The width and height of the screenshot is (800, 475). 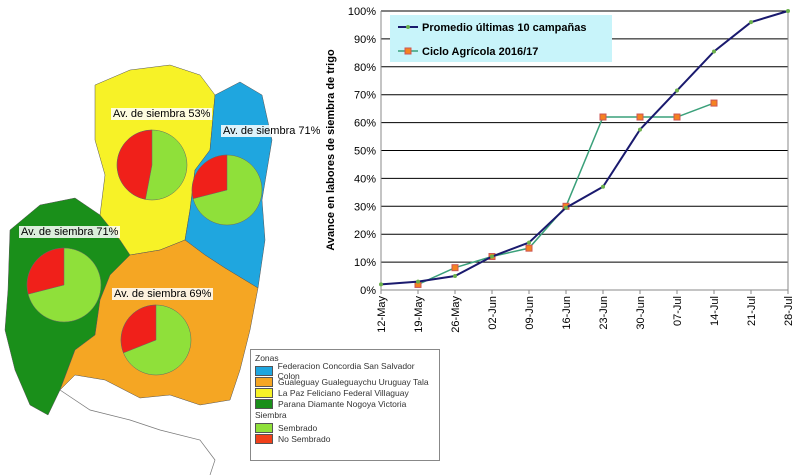 I want to click on legend-item: Gualeguay Gualeguaychu Uruguay Tala, so click(x=345, y=381).